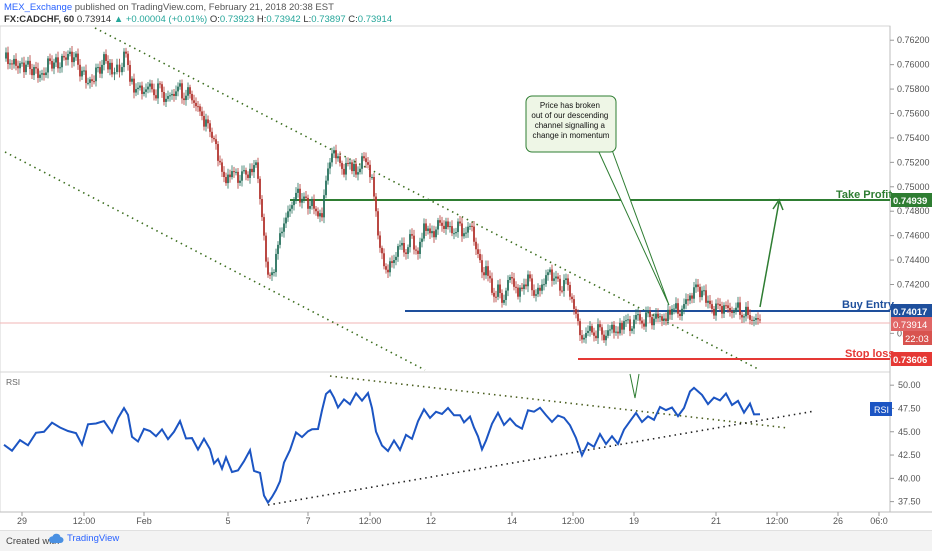  What do you see at coordinates (118, 19) in the screenshot?
I see `up-arrow-icon: ▲` at bounding box center [118, 19].